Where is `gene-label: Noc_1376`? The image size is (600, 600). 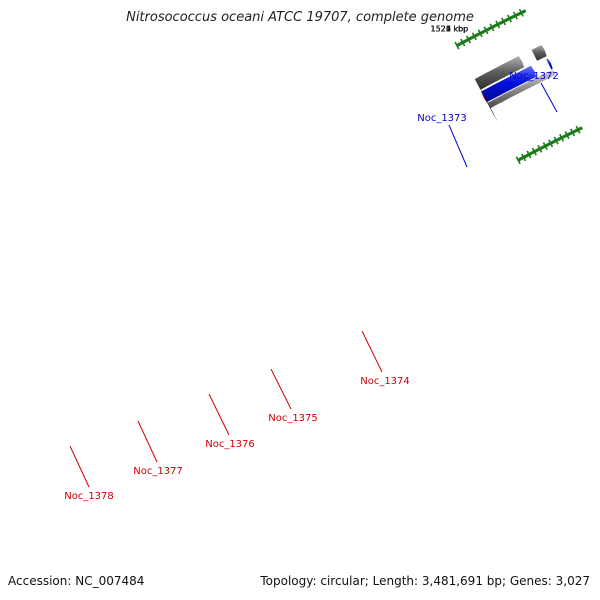
gene-label: Noc_1376 is located at coordinates (230, 444).